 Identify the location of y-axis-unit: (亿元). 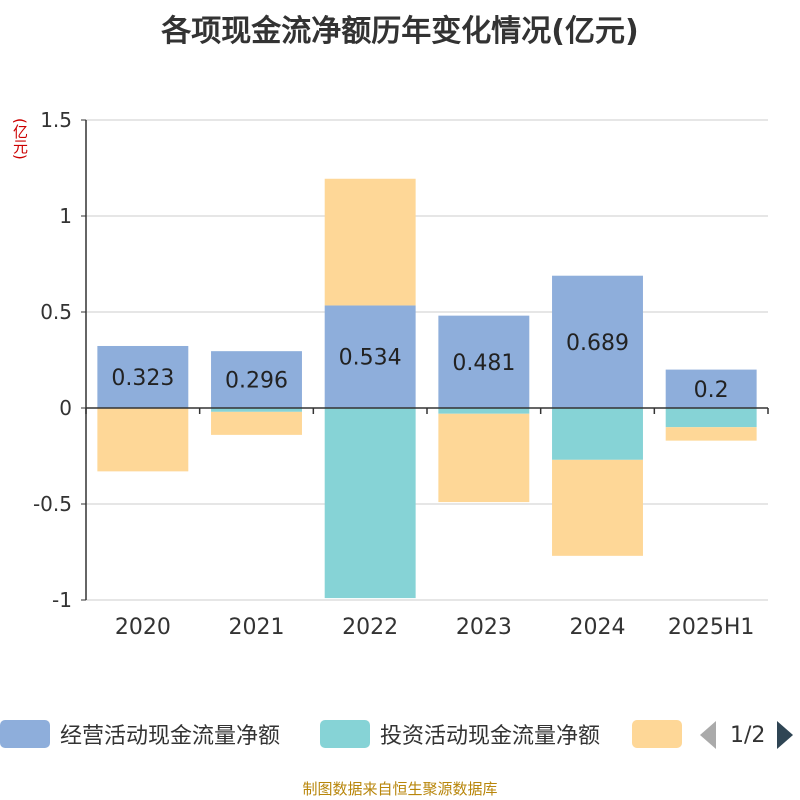
(20, 139).